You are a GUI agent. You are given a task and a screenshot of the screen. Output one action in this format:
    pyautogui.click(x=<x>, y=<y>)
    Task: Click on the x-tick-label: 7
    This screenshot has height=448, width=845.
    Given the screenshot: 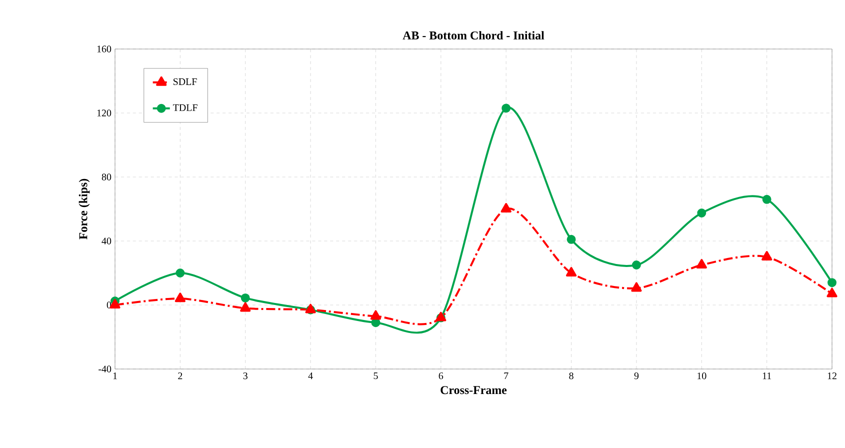 What is the action you would take?
    pyautogui.click(x=506, y=376)
    